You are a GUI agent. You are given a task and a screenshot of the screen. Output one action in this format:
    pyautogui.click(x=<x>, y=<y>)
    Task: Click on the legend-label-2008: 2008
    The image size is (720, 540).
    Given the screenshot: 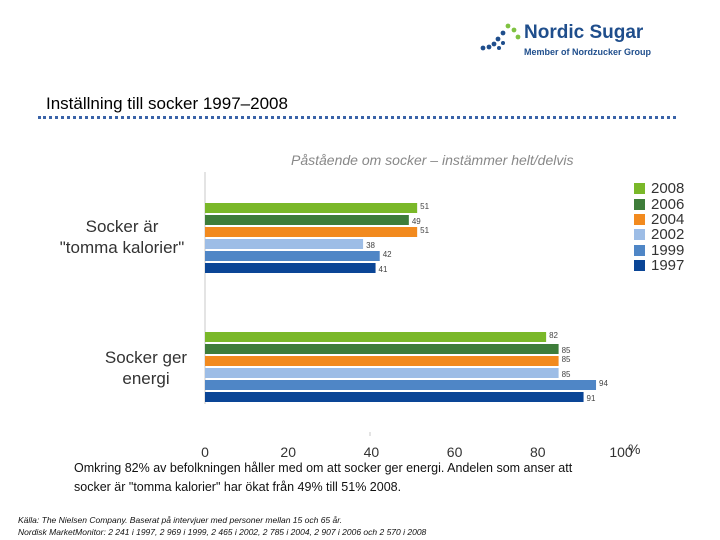 What is the action you would take?
    pyautogui.click(x=668, y=189)
    